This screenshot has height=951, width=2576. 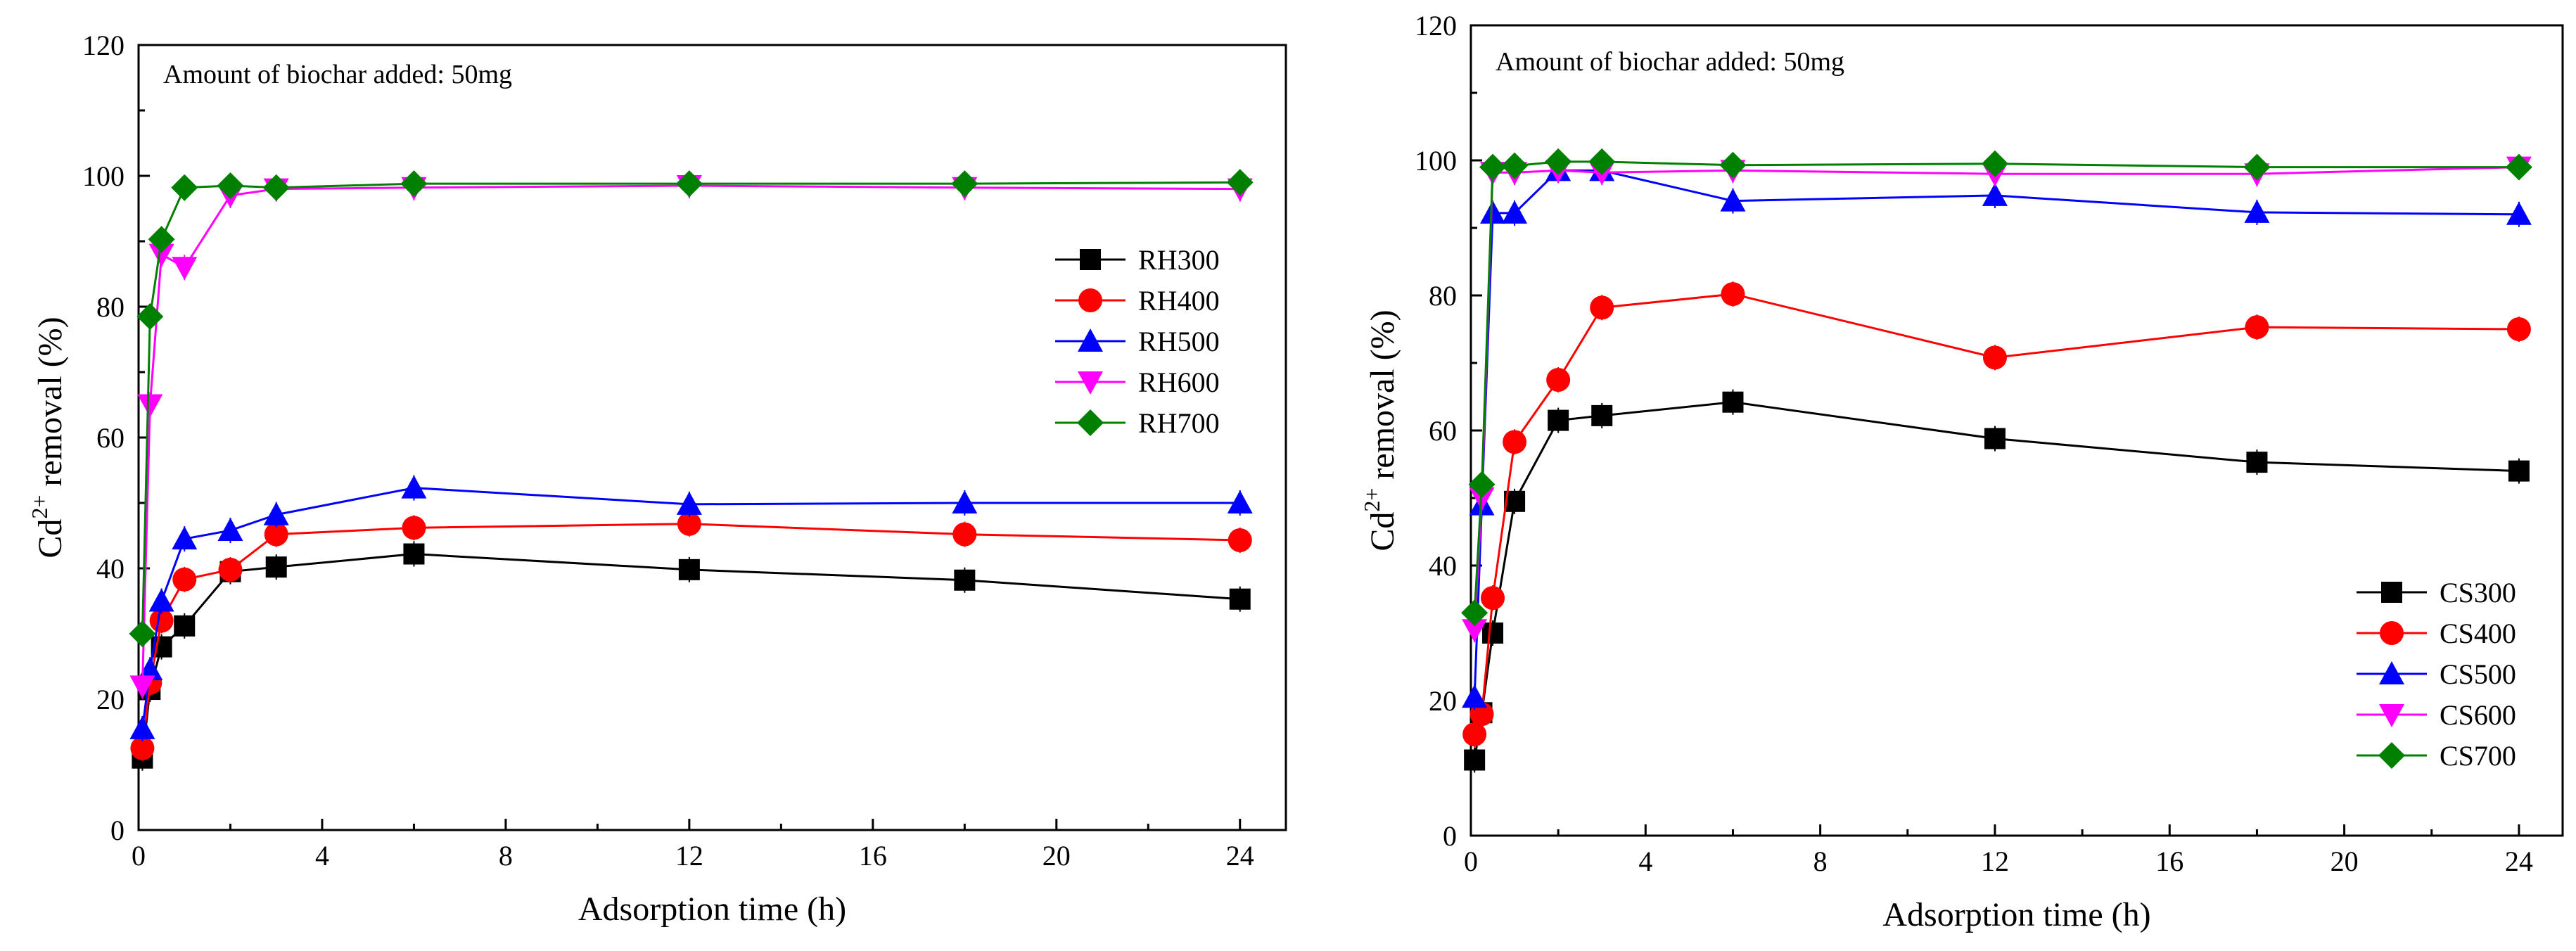 I want to click on legend-item-cs500: CS500, so click(x=2436, y=674).